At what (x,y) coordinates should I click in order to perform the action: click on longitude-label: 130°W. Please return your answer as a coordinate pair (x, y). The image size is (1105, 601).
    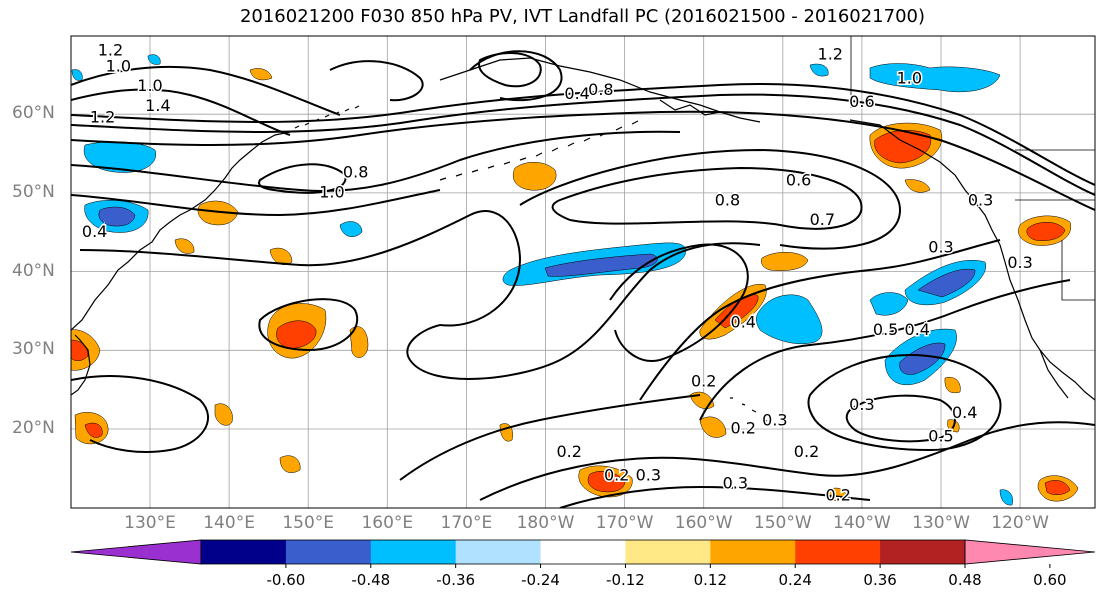
    Looking at the image, I should click on (941, 523).